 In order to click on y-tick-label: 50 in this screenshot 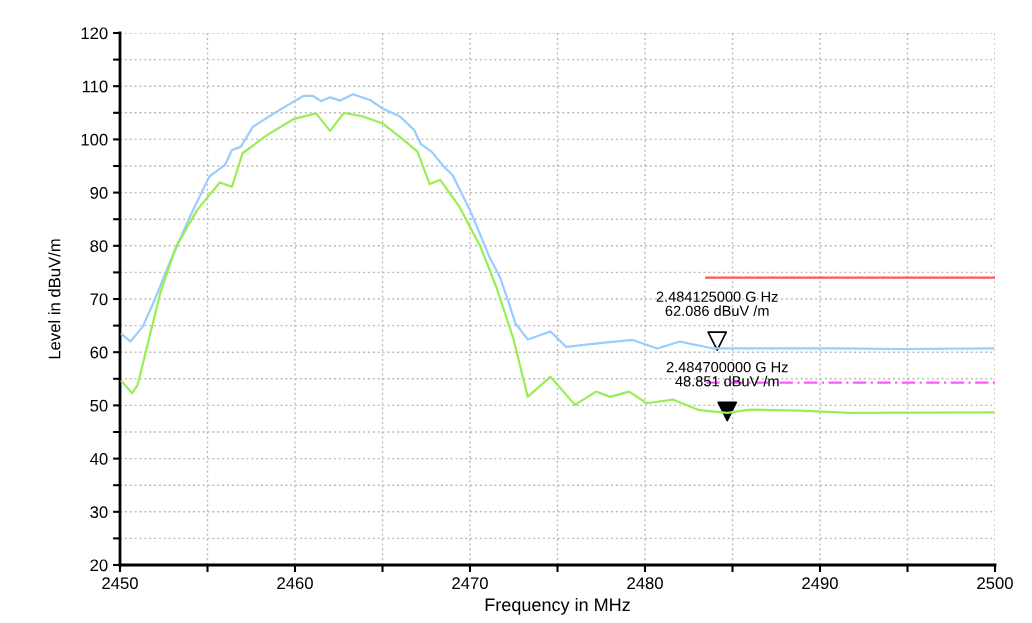, I will do `click(99, 405)`.